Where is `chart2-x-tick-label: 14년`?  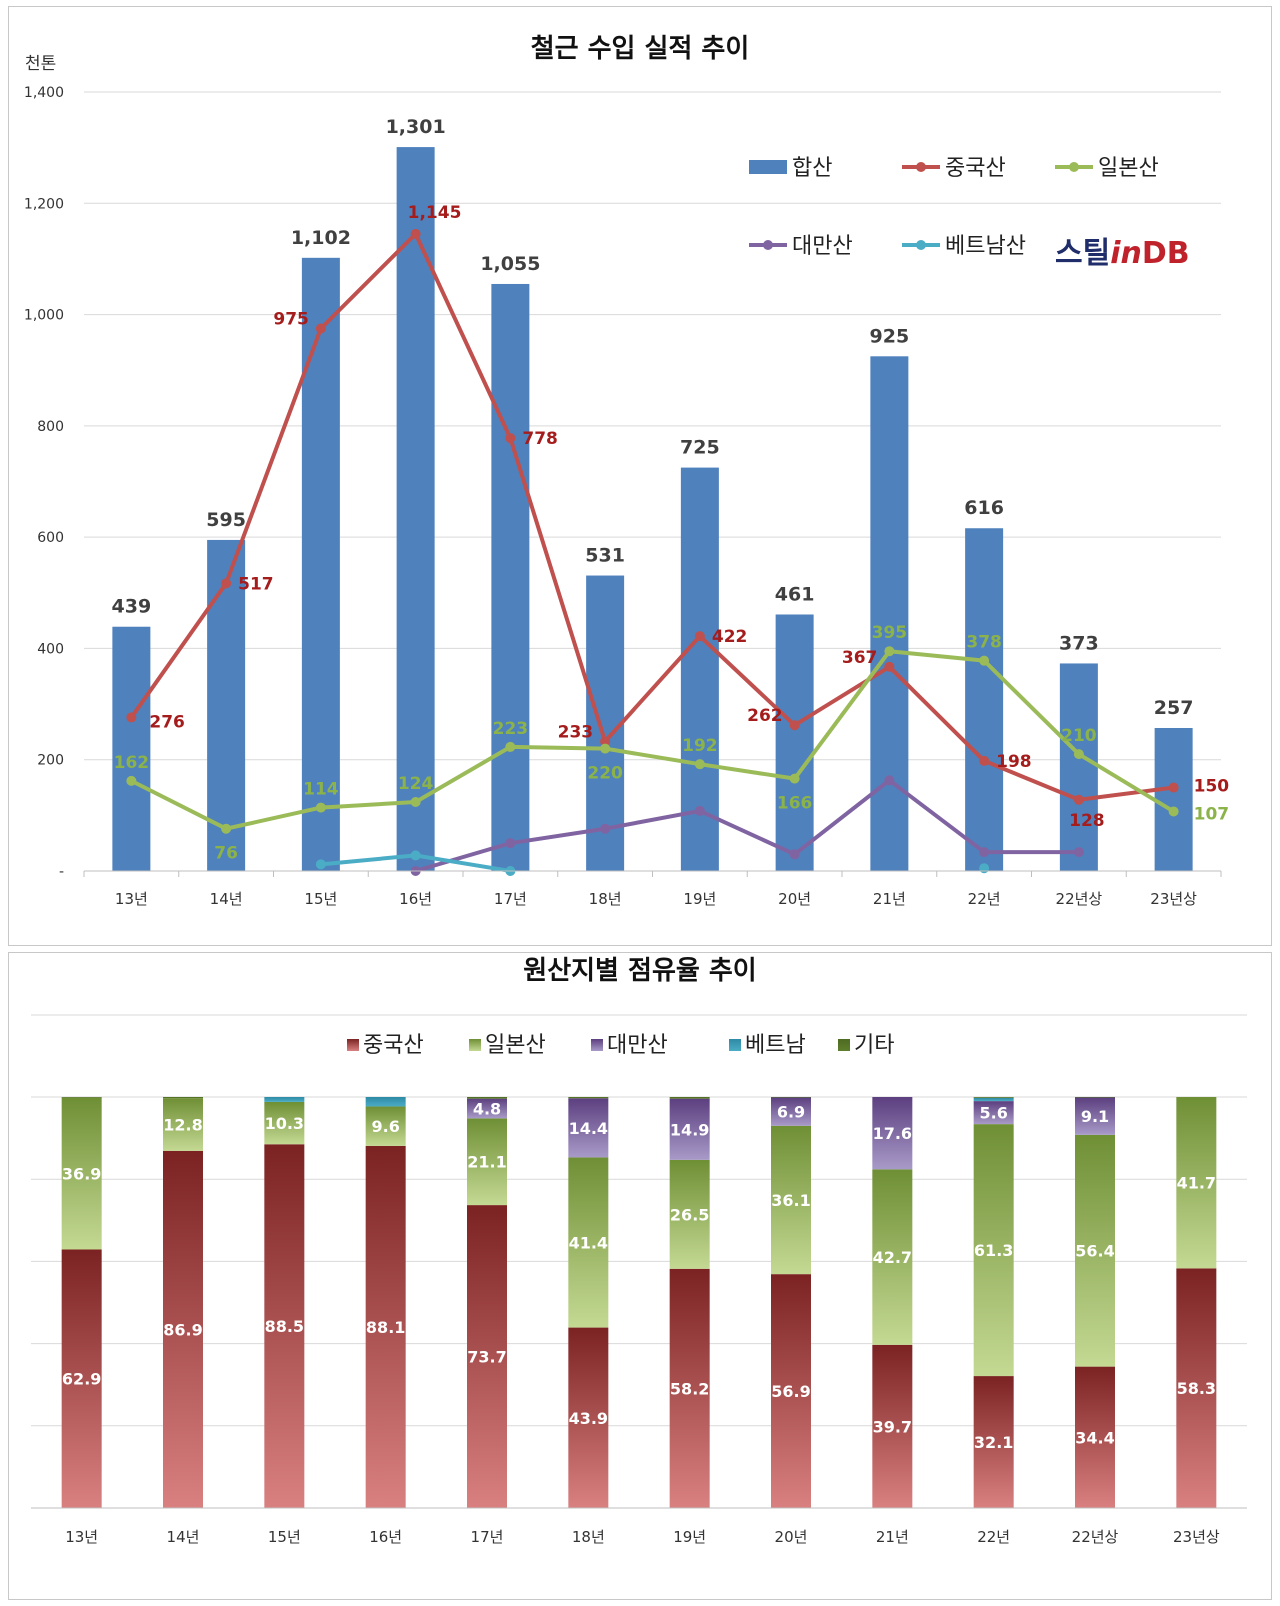 chart2-x-tick-label: 14년 is located at coordinates (183, 1537).